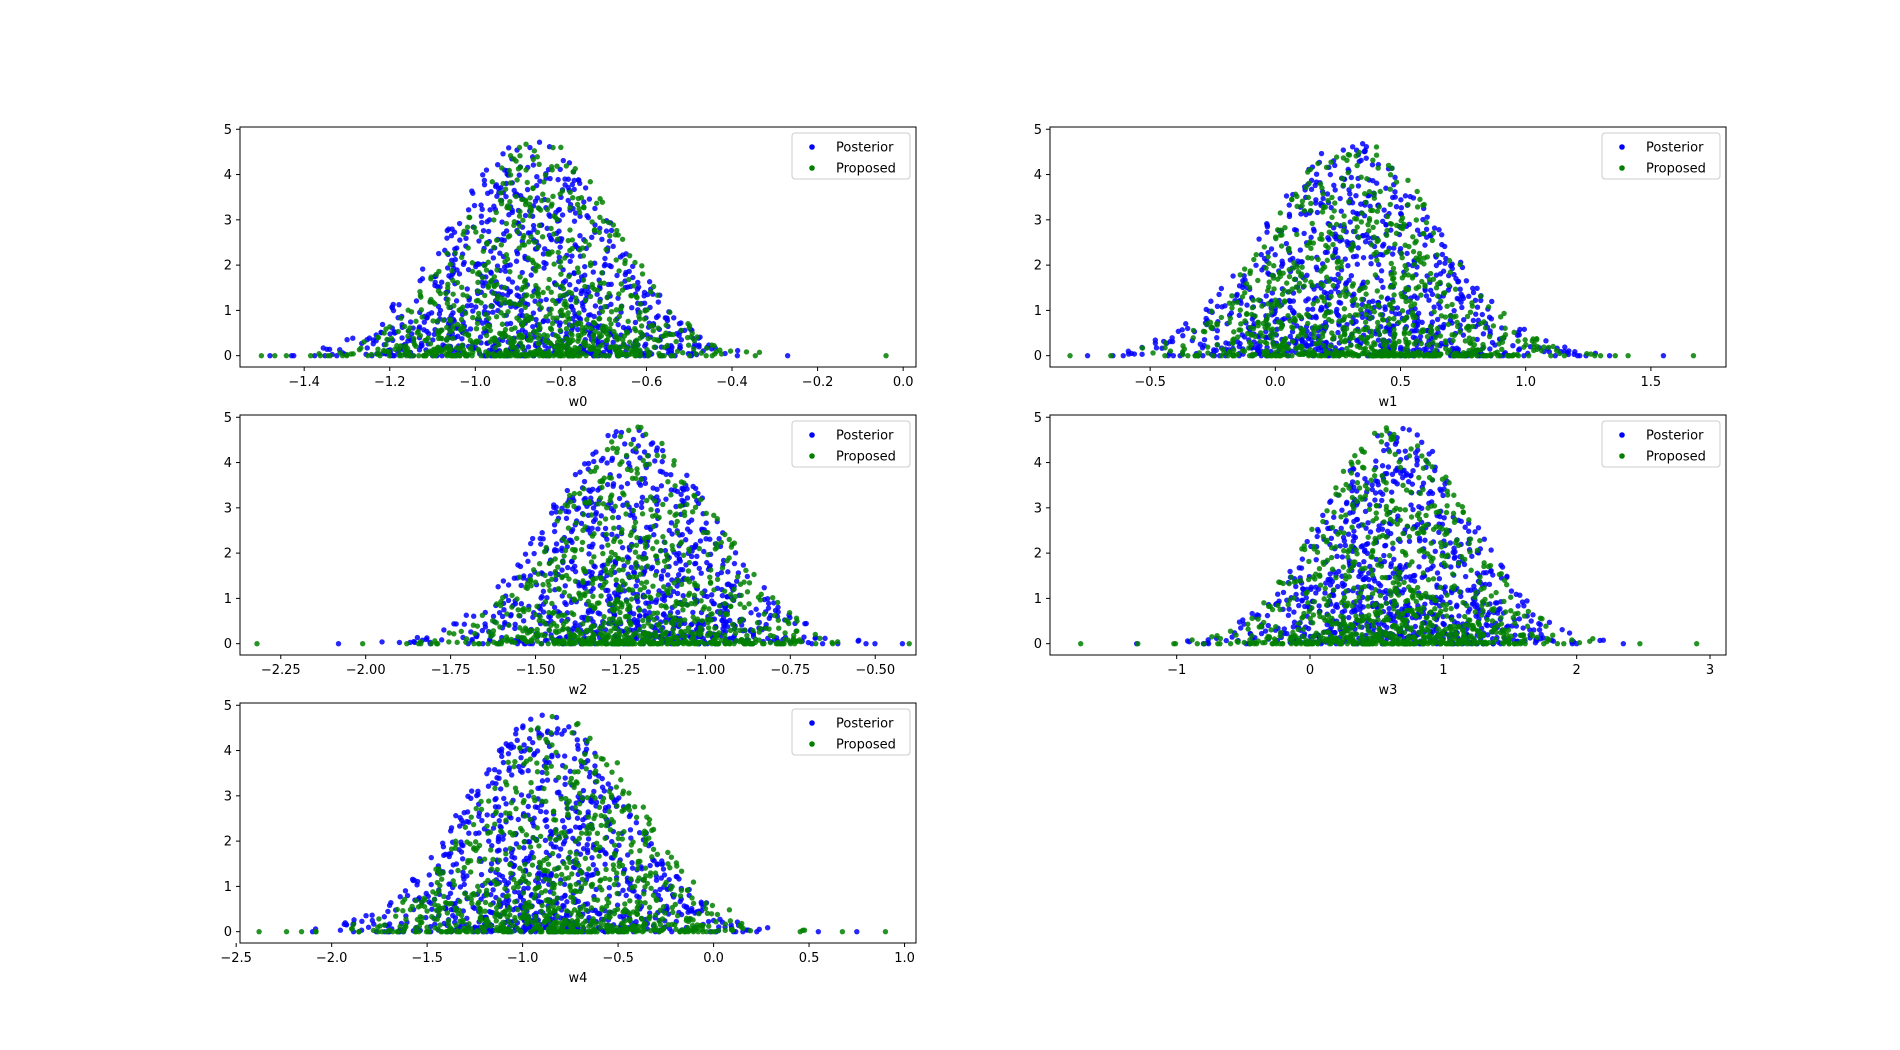 This screenshot has width=1900, height=1050. I want to click on y-tick-label: 1, so click(1038, 311).